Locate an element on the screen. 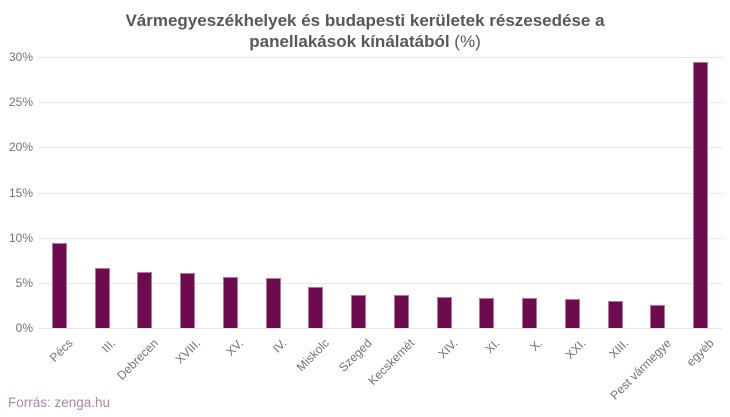  x-tick-label: XIII. is located at coordinates (619, 348).